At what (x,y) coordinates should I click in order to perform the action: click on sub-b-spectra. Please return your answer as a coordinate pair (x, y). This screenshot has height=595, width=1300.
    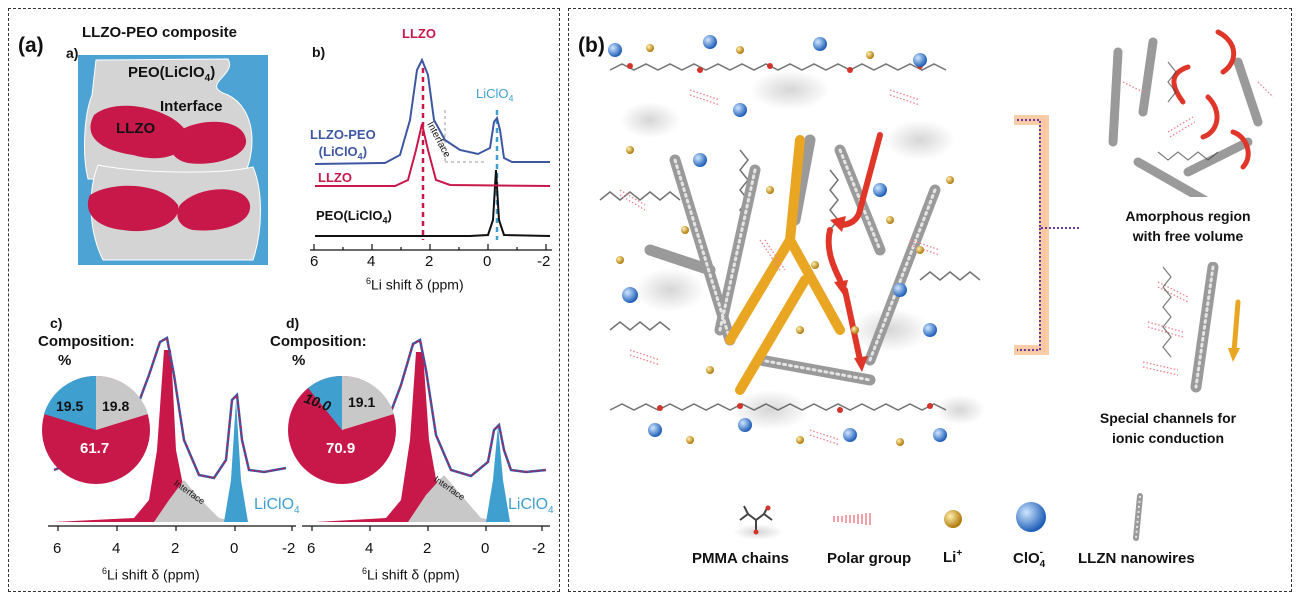
    Looking at the image, I should click on (431, 154).